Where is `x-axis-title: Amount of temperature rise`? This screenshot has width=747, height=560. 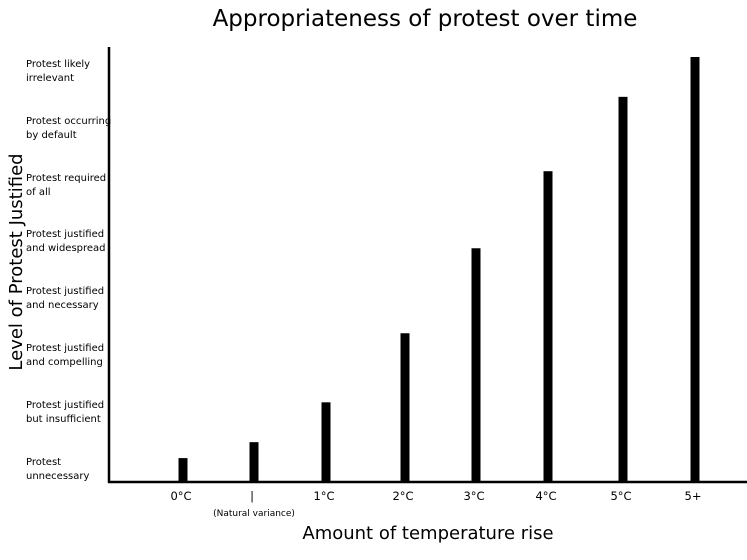
x-axis-title: Amount of temperature rise is located at coordinates (427, 533).